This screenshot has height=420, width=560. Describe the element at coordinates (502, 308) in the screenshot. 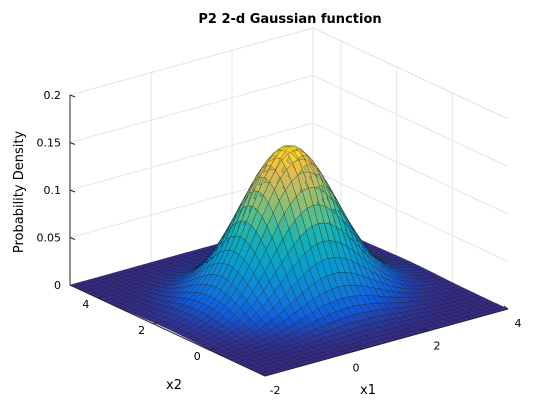

I see `surface-cell` at that location.